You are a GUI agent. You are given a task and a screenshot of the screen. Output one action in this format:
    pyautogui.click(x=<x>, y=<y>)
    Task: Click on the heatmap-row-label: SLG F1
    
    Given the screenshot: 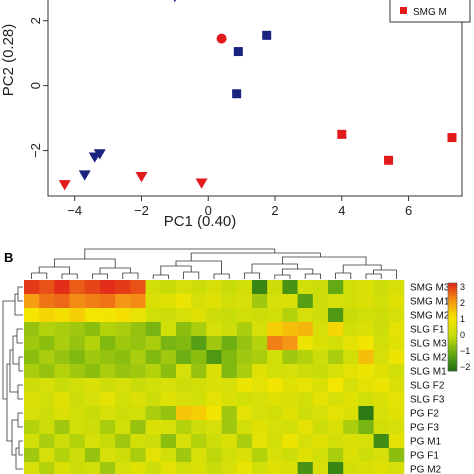 What is the action you would take?
    pyautogui.click(x=427, y=330)
    